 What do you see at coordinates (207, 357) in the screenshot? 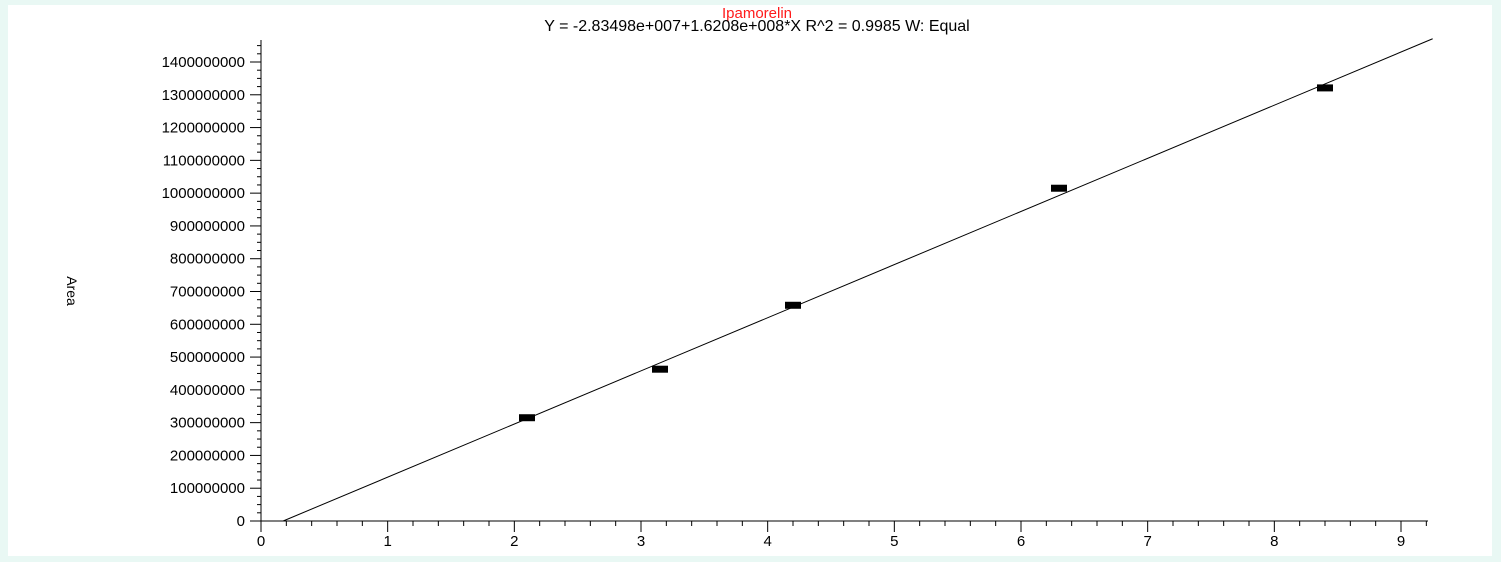
I see `y-tick-label: 500000000` at bounding box center [207, 357].